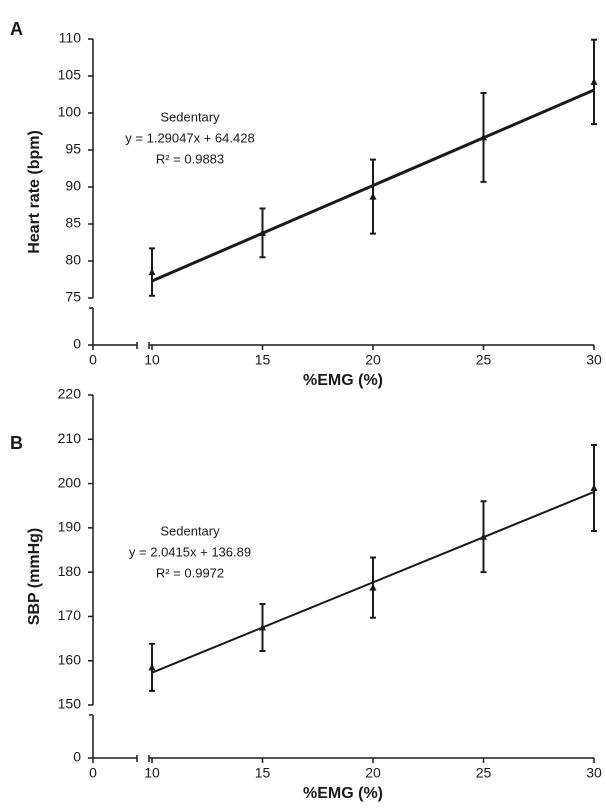 The height and width of the screenshot is (812, 606). What do you see at coordinates (190, 158) in the screenshot?
I see `annotation: R² = 0.9883` at bounding box center [190, 158].